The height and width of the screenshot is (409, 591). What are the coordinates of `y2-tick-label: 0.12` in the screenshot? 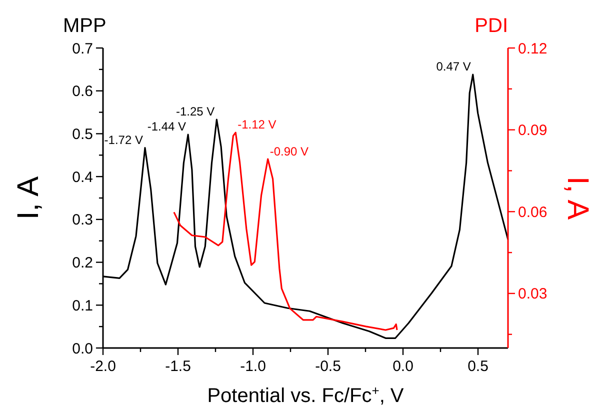 It's located at (533, 49).